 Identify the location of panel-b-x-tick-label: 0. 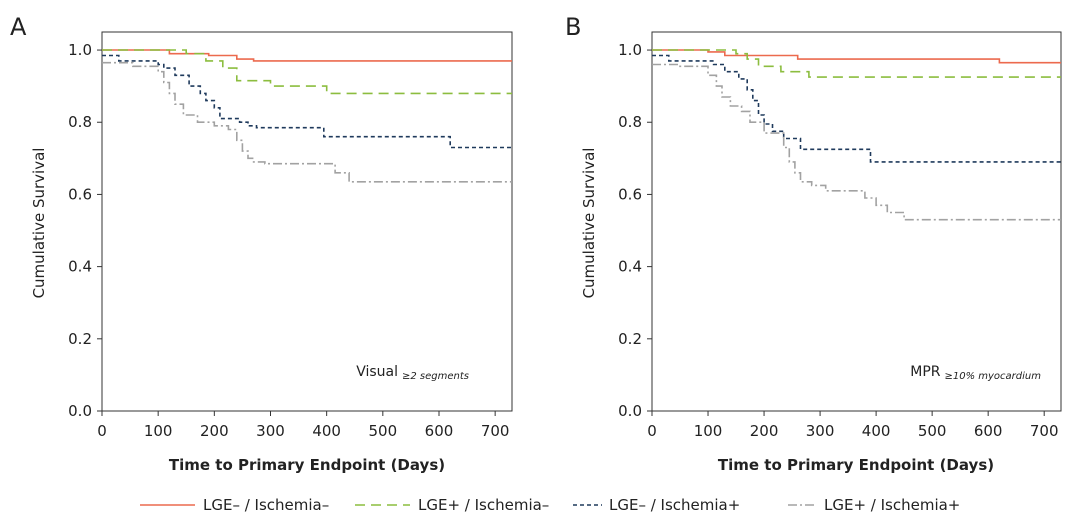
(652, 431).